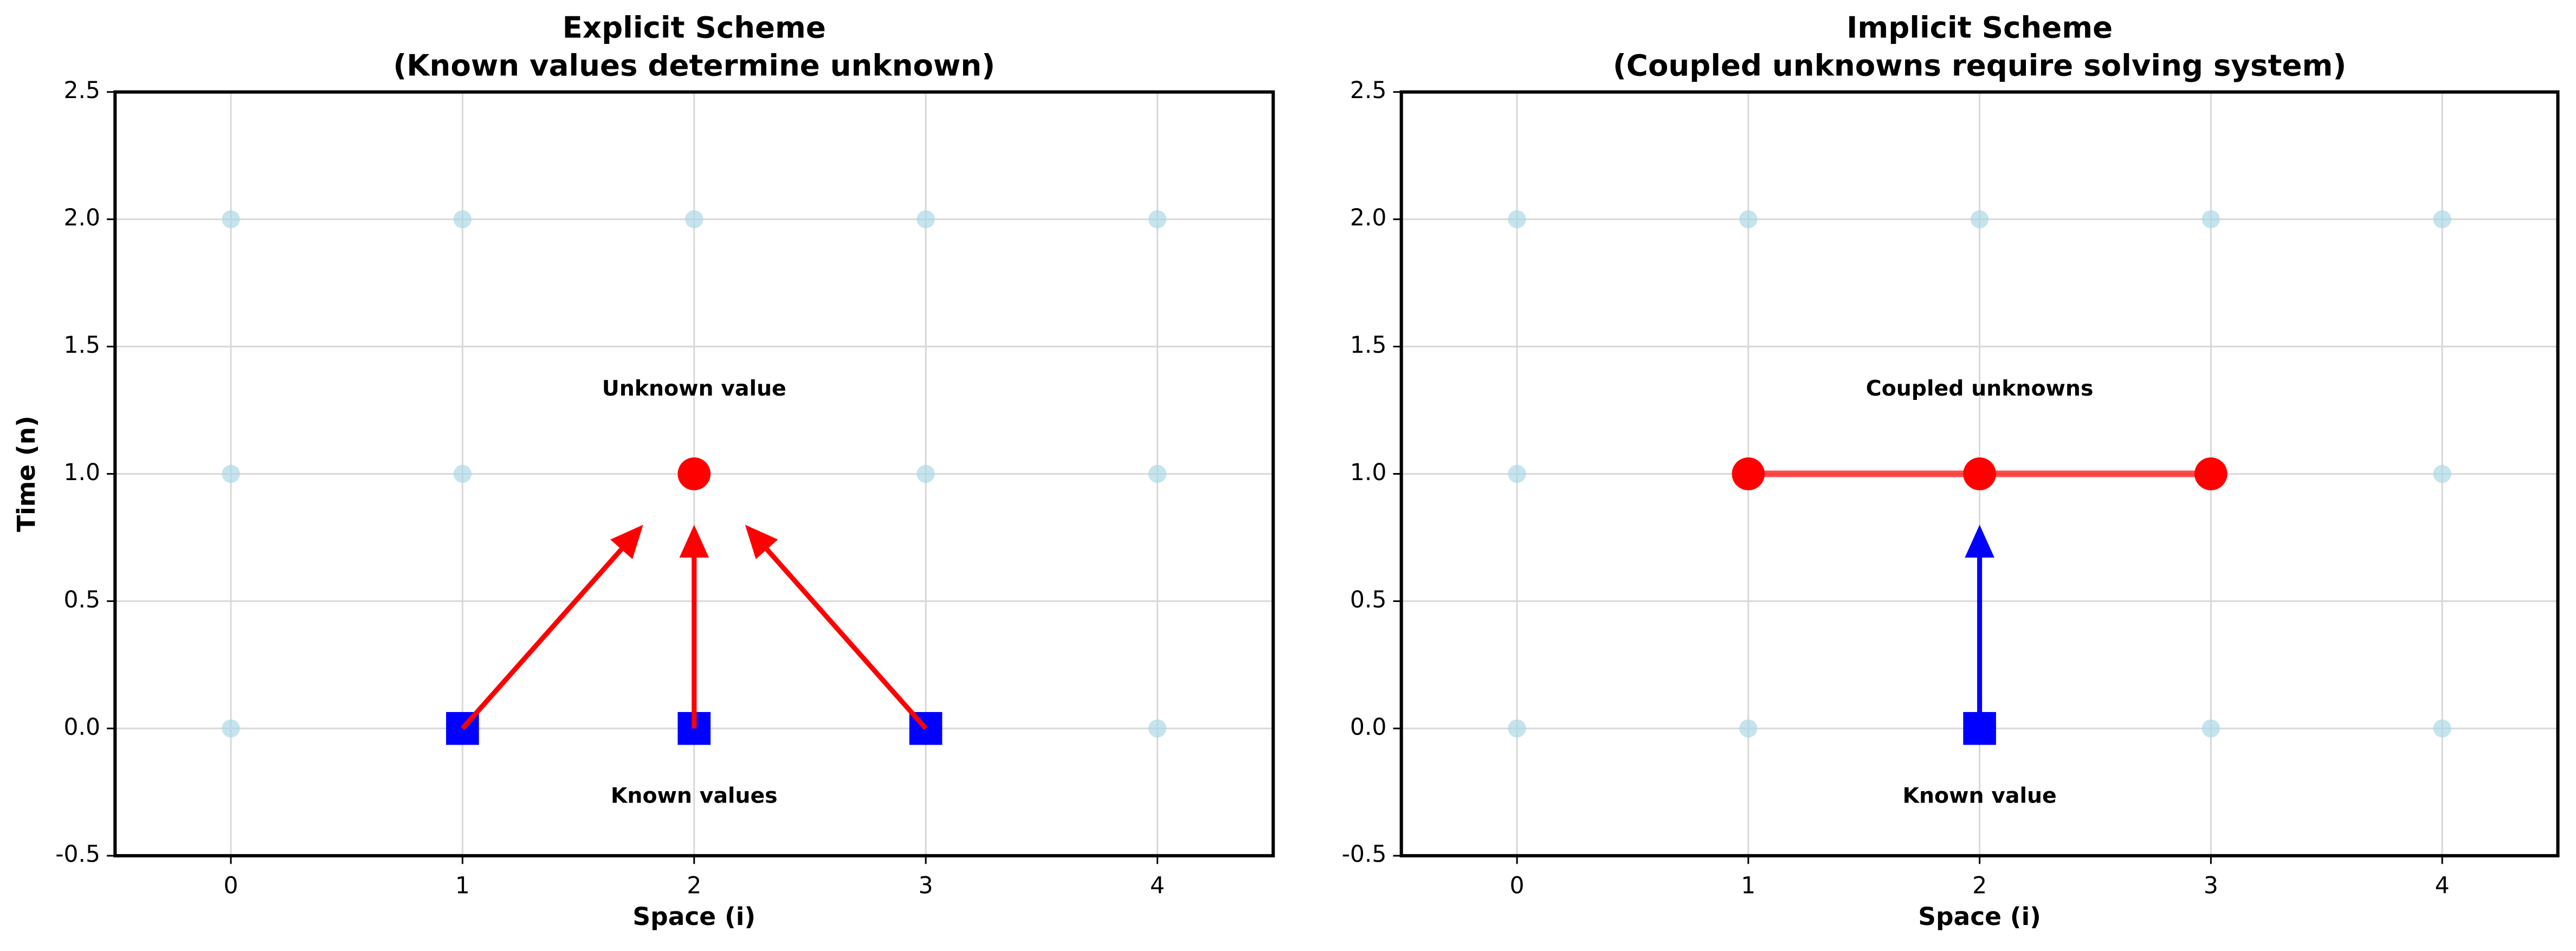 This screenshot has height=951, width=2576. Describe the element at coordinates (694, 27) in the screenshot. I see `chart-title: Explicit Scheme` at that location.